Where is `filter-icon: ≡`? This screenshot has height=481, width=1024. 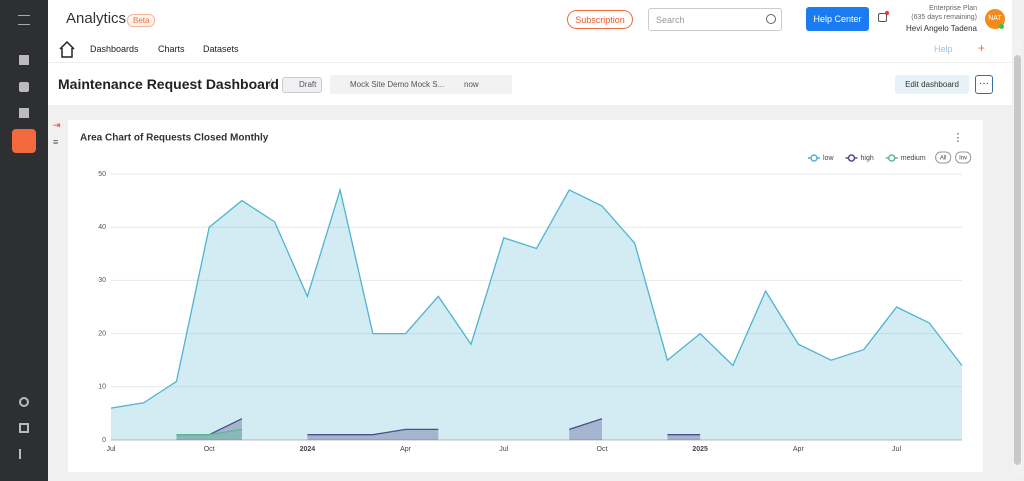 filter-icon: ≡ is located at coordinates (56, 142).